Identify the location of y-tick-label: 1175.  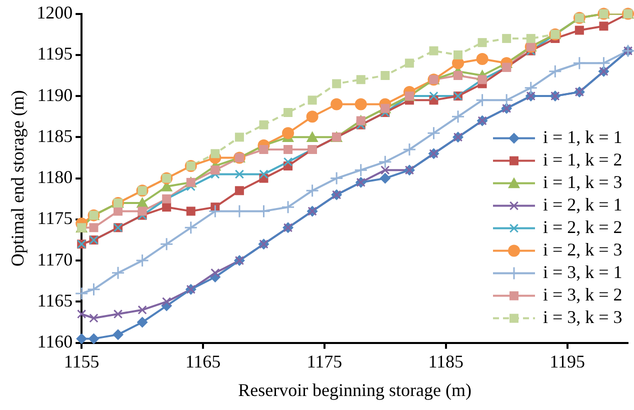
(55, 218).